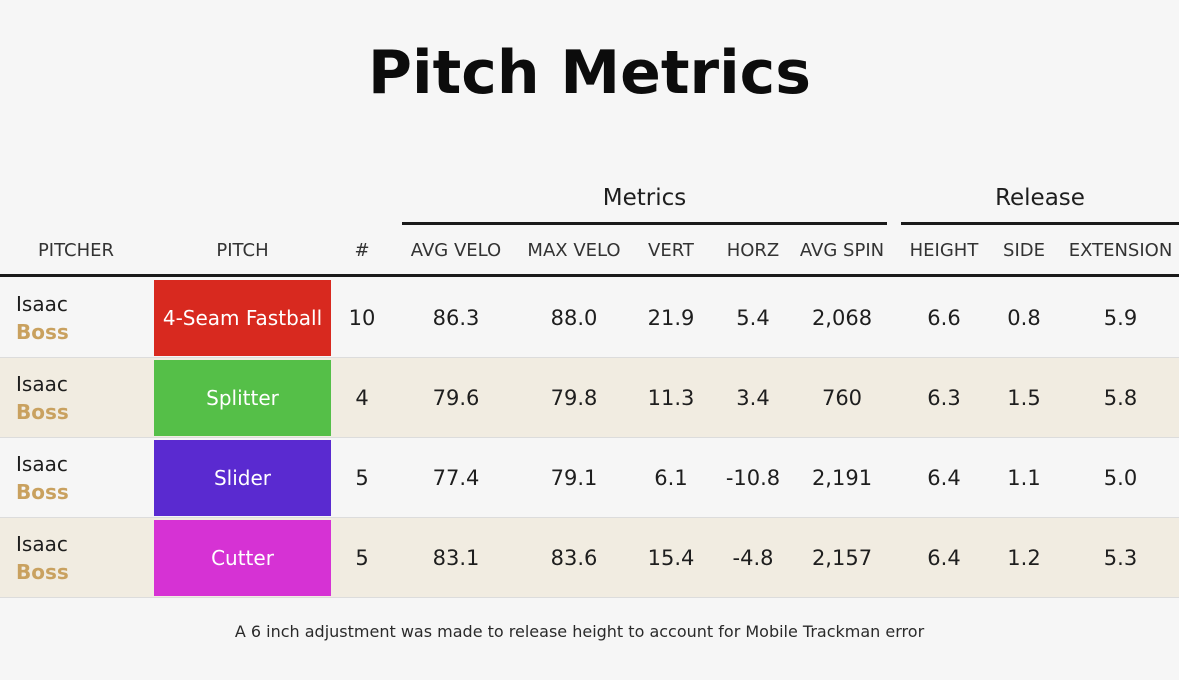 This screenshot has height=680, width=1179. I want to click on cell-extension: 5.8, so click(1120, 398).